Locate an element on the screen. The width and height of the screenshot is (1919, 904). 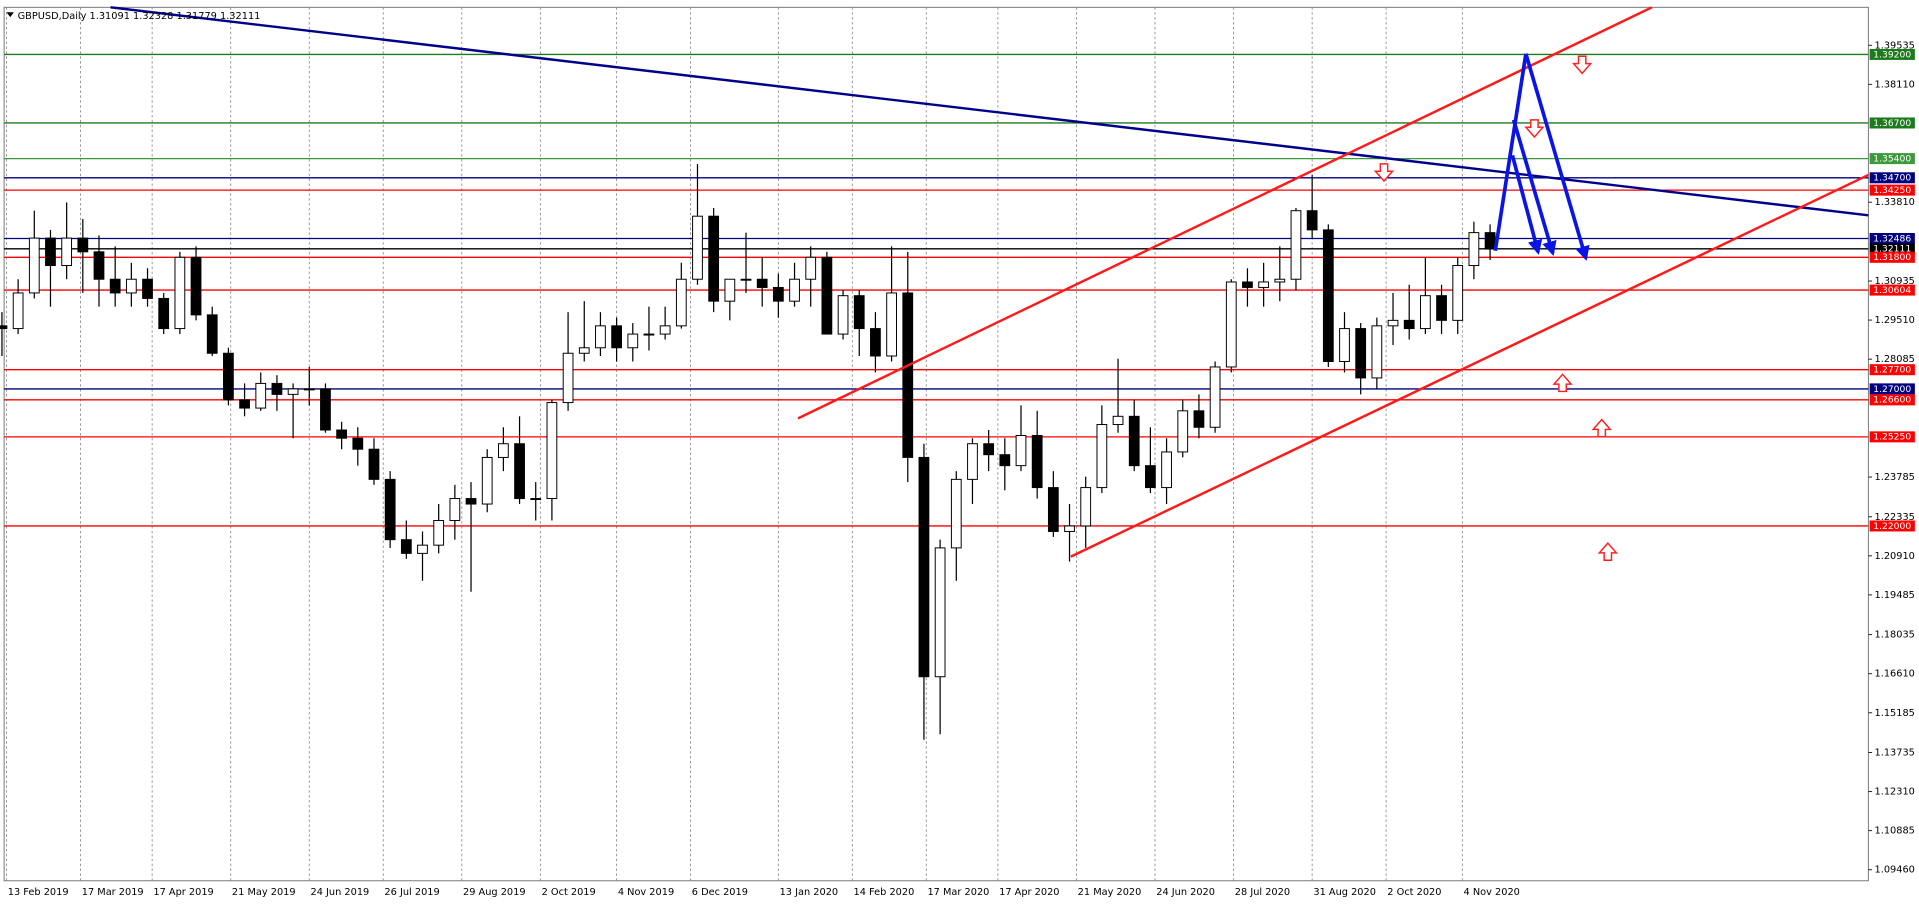
level-label: 1.26600 is located at coordinates (1892, 400).